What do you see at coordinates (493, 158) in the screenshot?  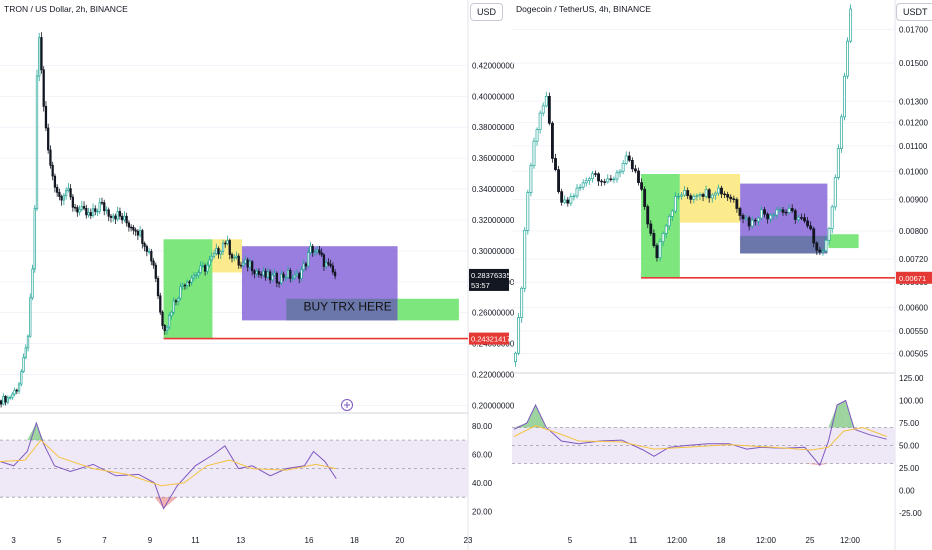 I see `price-tick-label: 0.36000000` at bounding box center [493, 158].